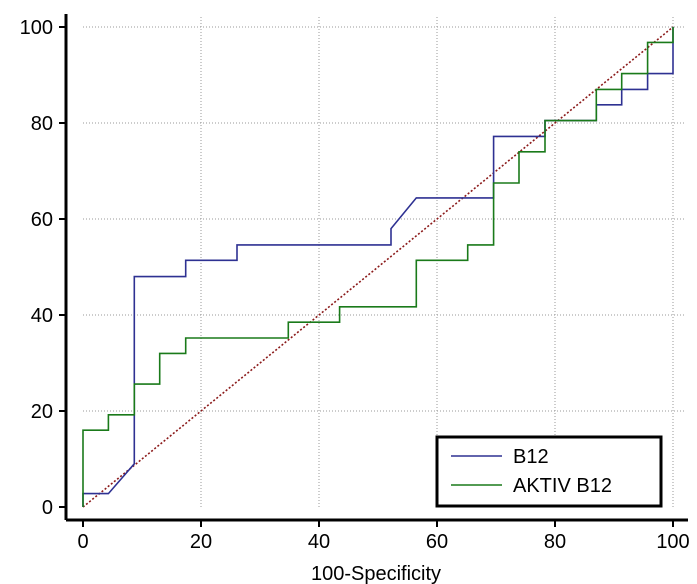 The width and height of the screenshot is (697, 584). I want to click on x-tick-label: 40, so click(319, 542).